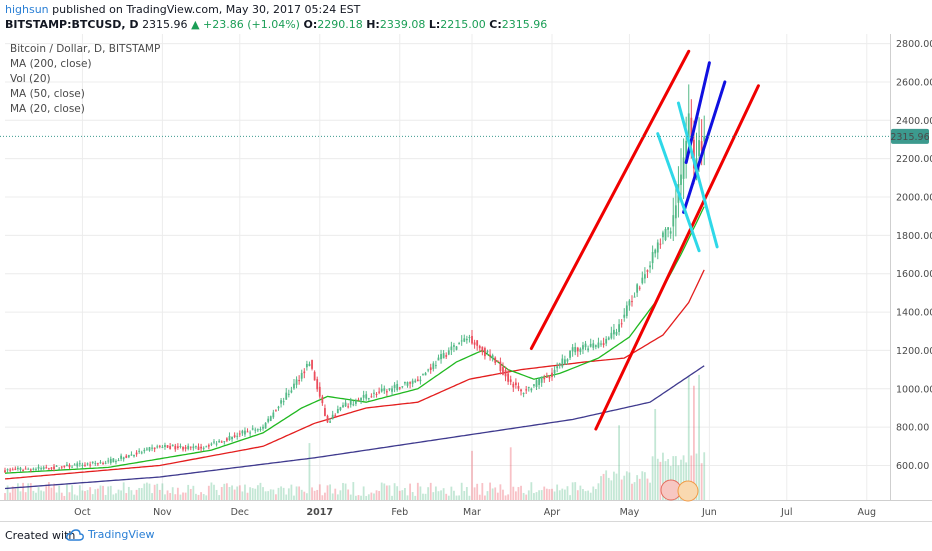  I want to click on legend-ma50: MA (50, close), so click(47, 94).